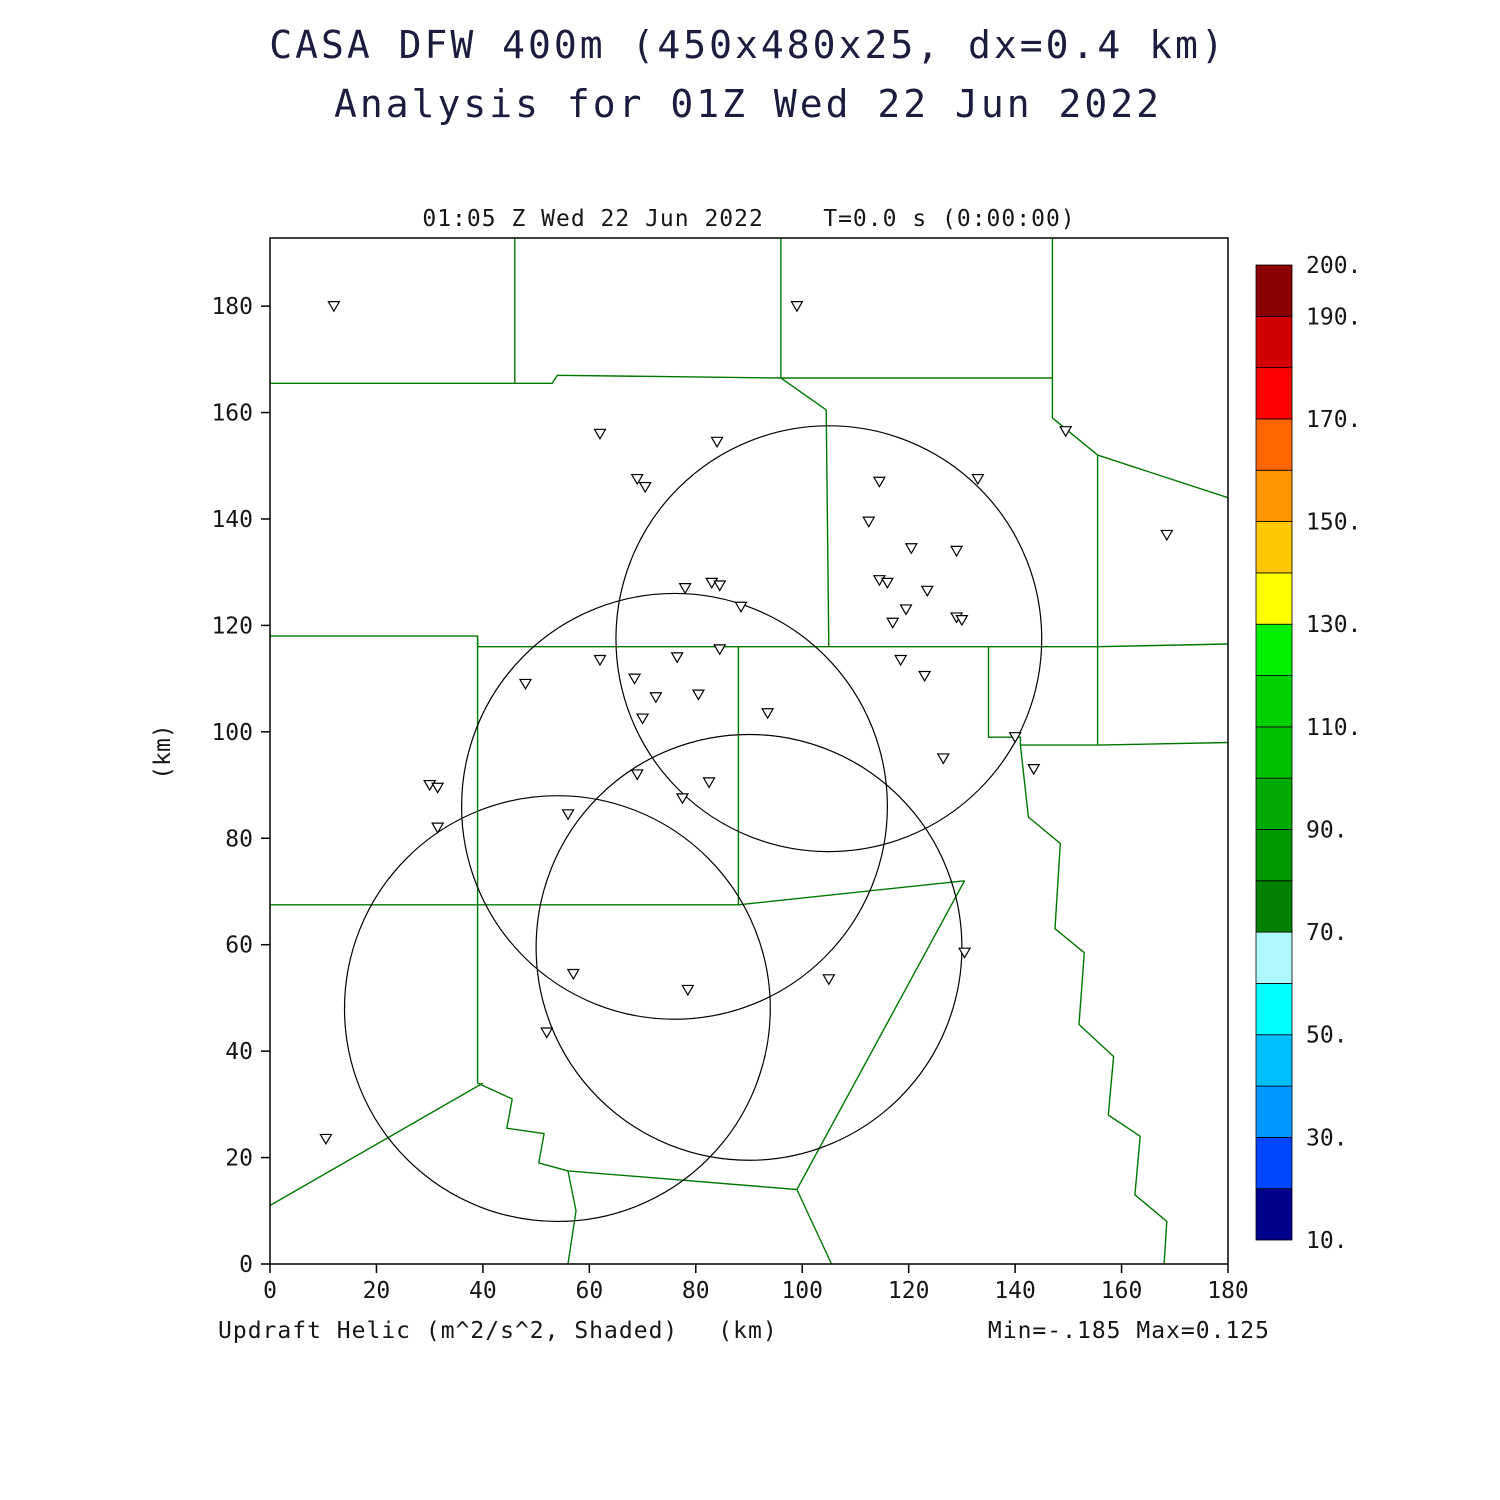 The height and width of the screenshot is (1500, 1500). I want to click on y-tick-label: 160, so click(232, 414).